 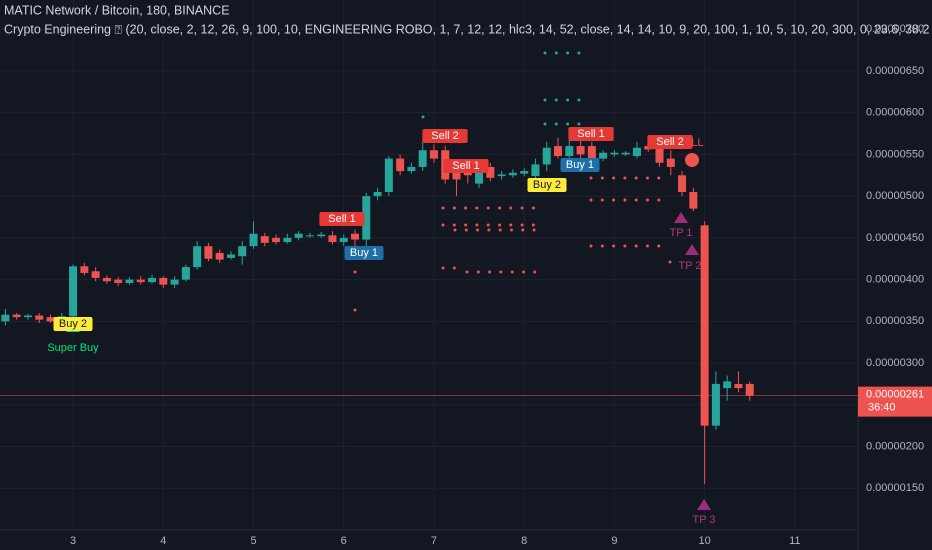 I want to click on x-tick-label: 11, so click(x=794, y=541).